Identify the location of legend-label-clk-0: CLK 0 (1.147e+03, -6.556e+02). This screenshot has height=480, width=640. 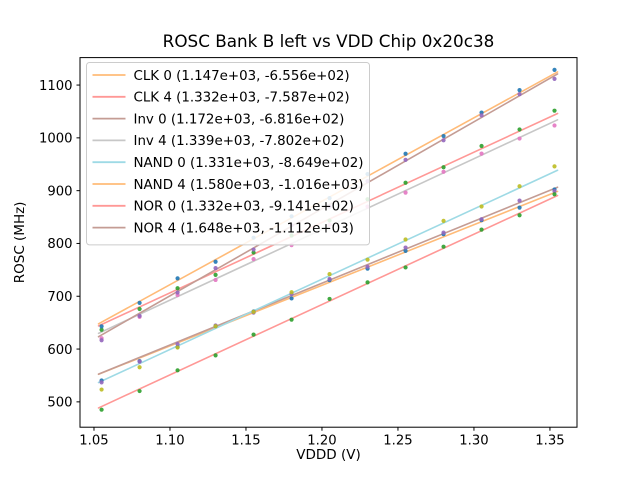
(242, 76).